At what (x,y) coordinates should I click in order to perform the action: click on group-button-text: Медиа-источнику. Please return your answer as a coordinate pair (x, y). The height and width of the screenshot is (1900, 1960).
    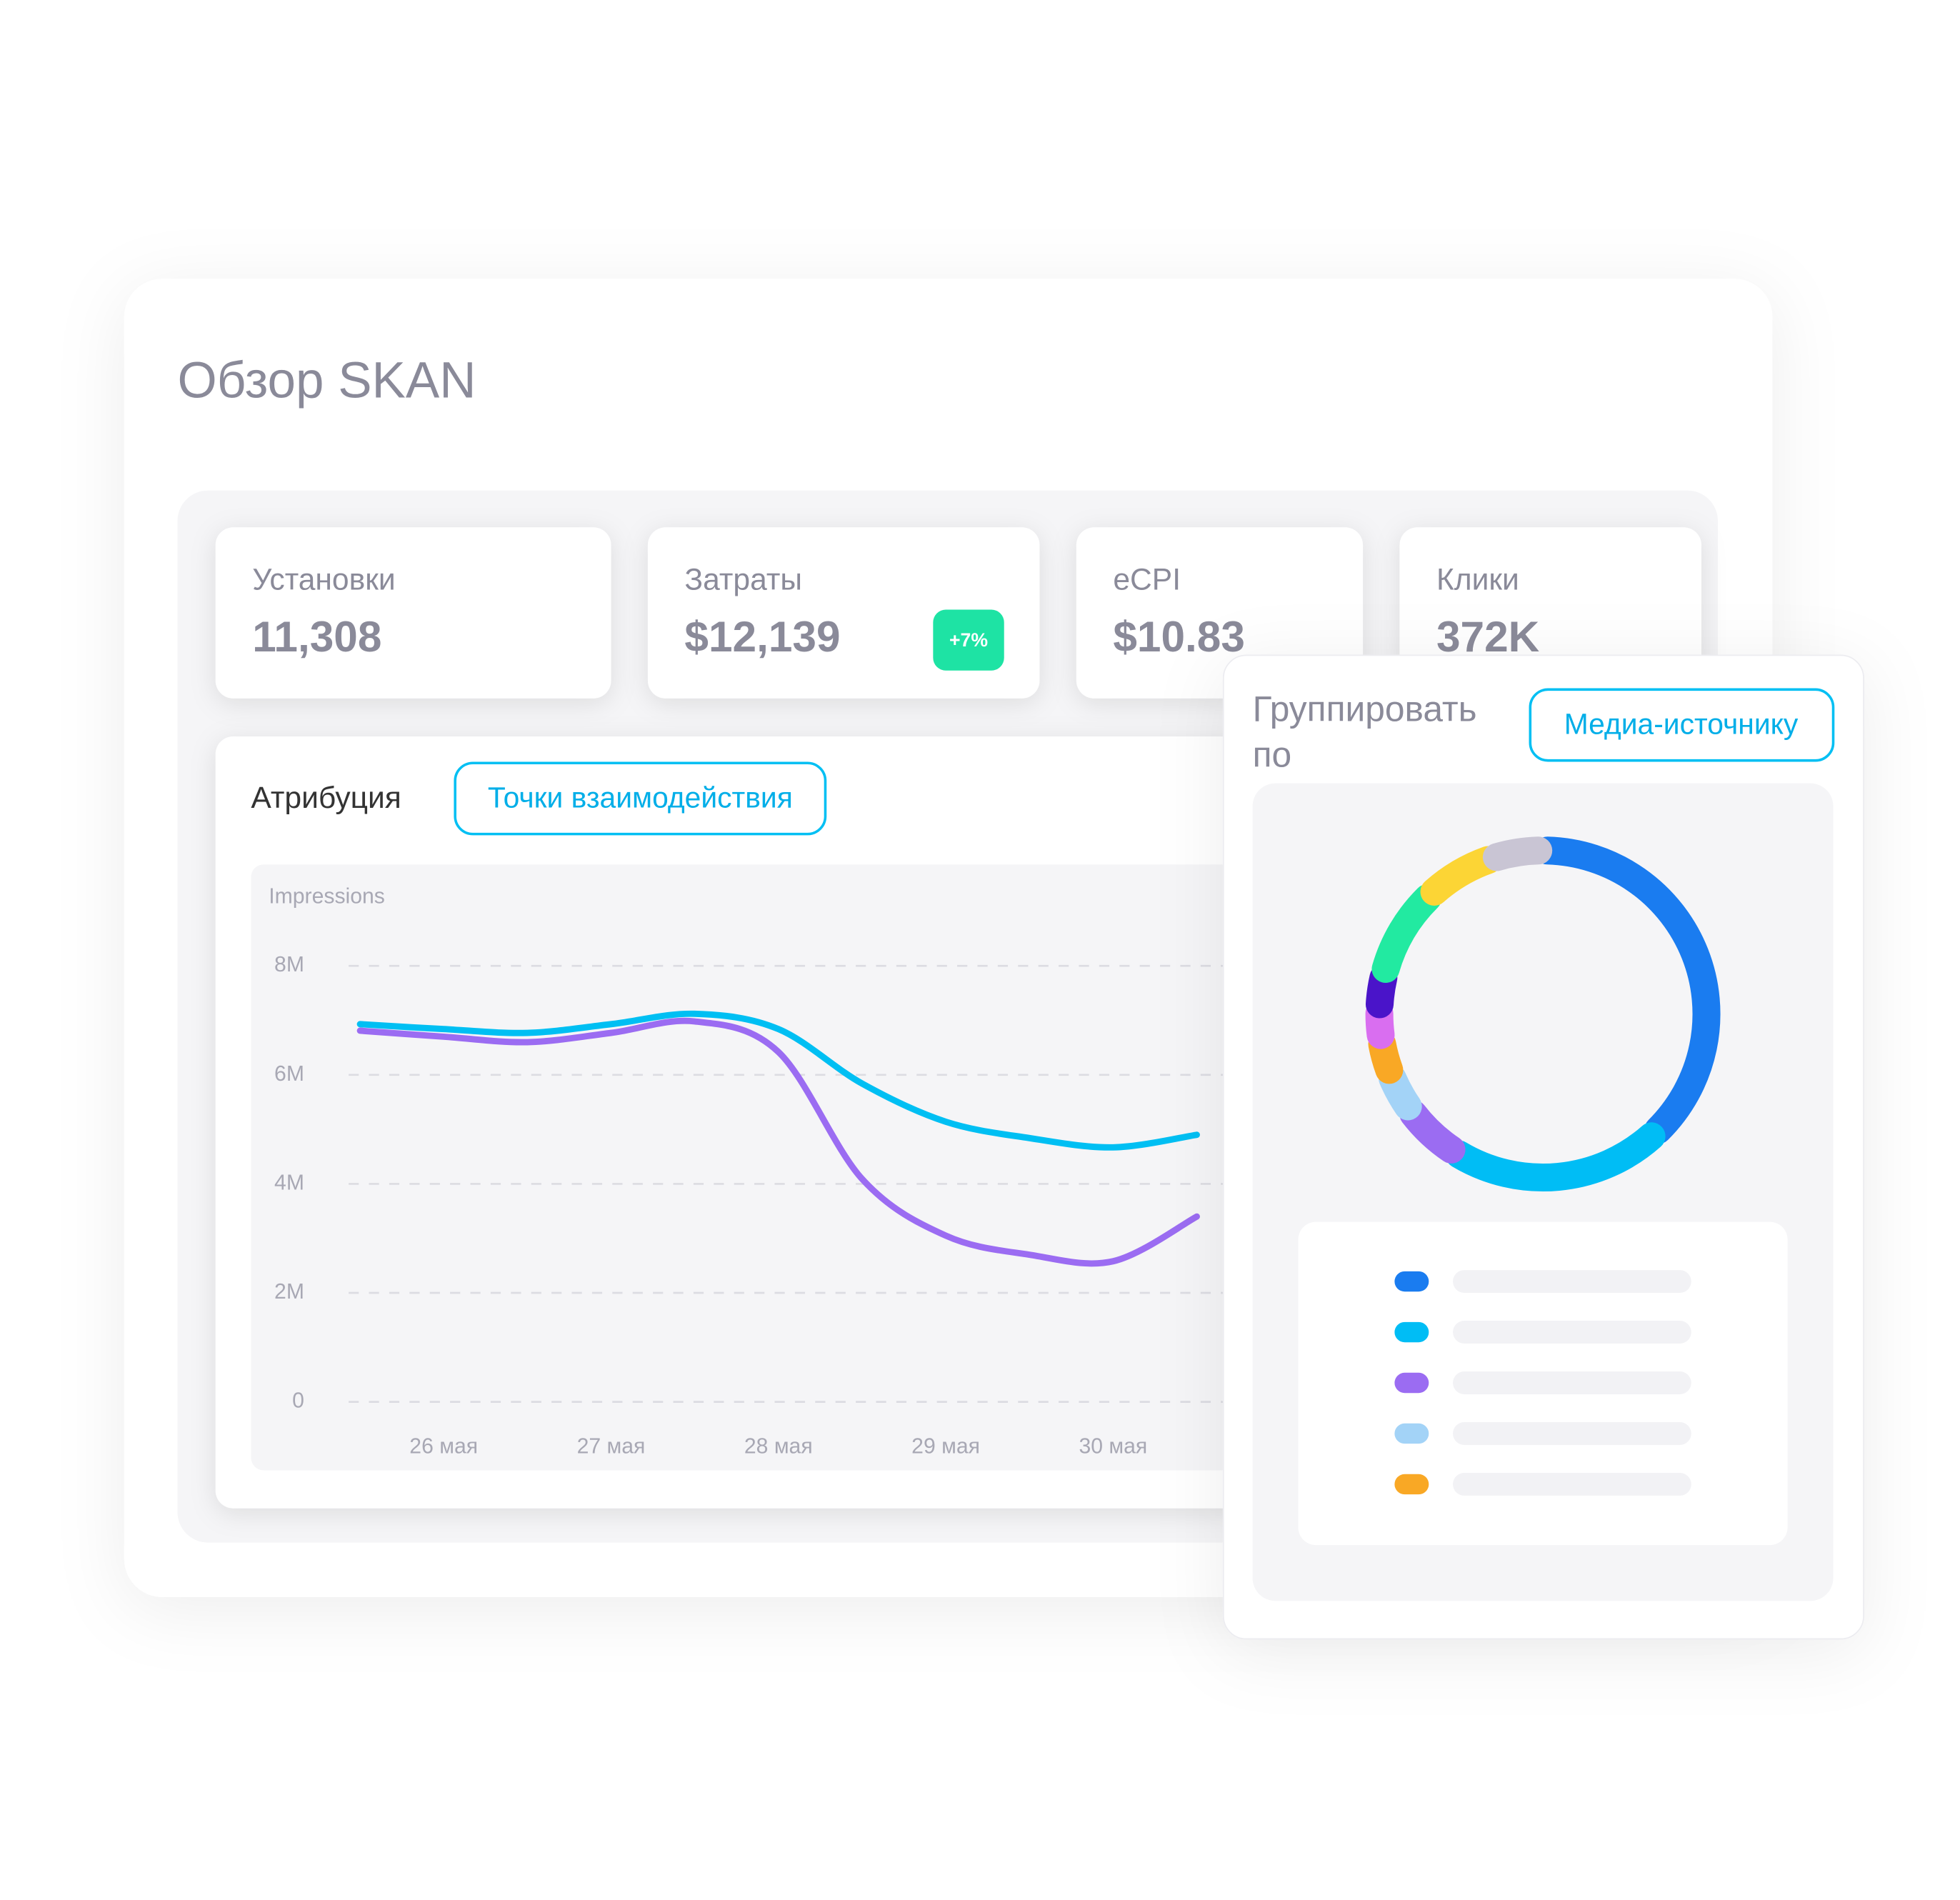
    Looking at the image, I should click on (1681, 724).